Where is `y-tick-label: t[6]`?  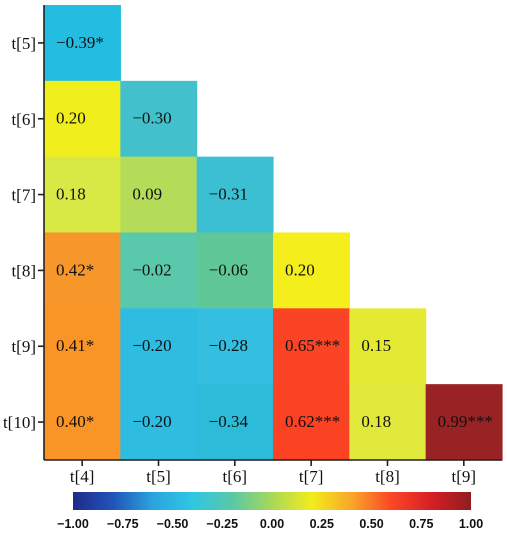 y-tick-label: t[6] is located at coordinates (23, 119).